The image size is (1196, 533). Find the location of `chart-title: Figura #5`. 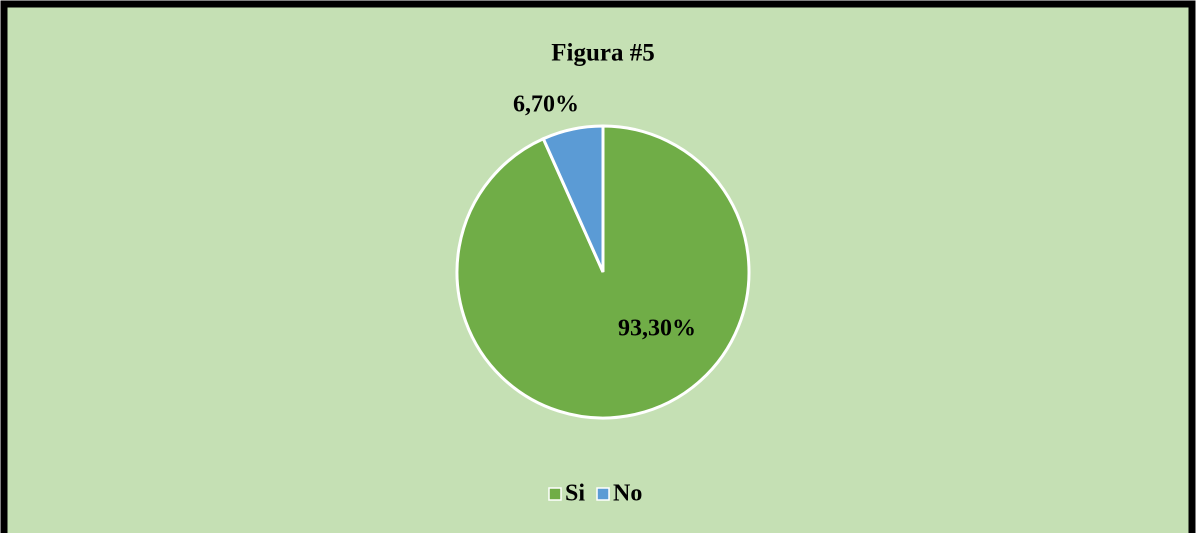

chart-title: Figura #5 is located at coordinates (602, 53).